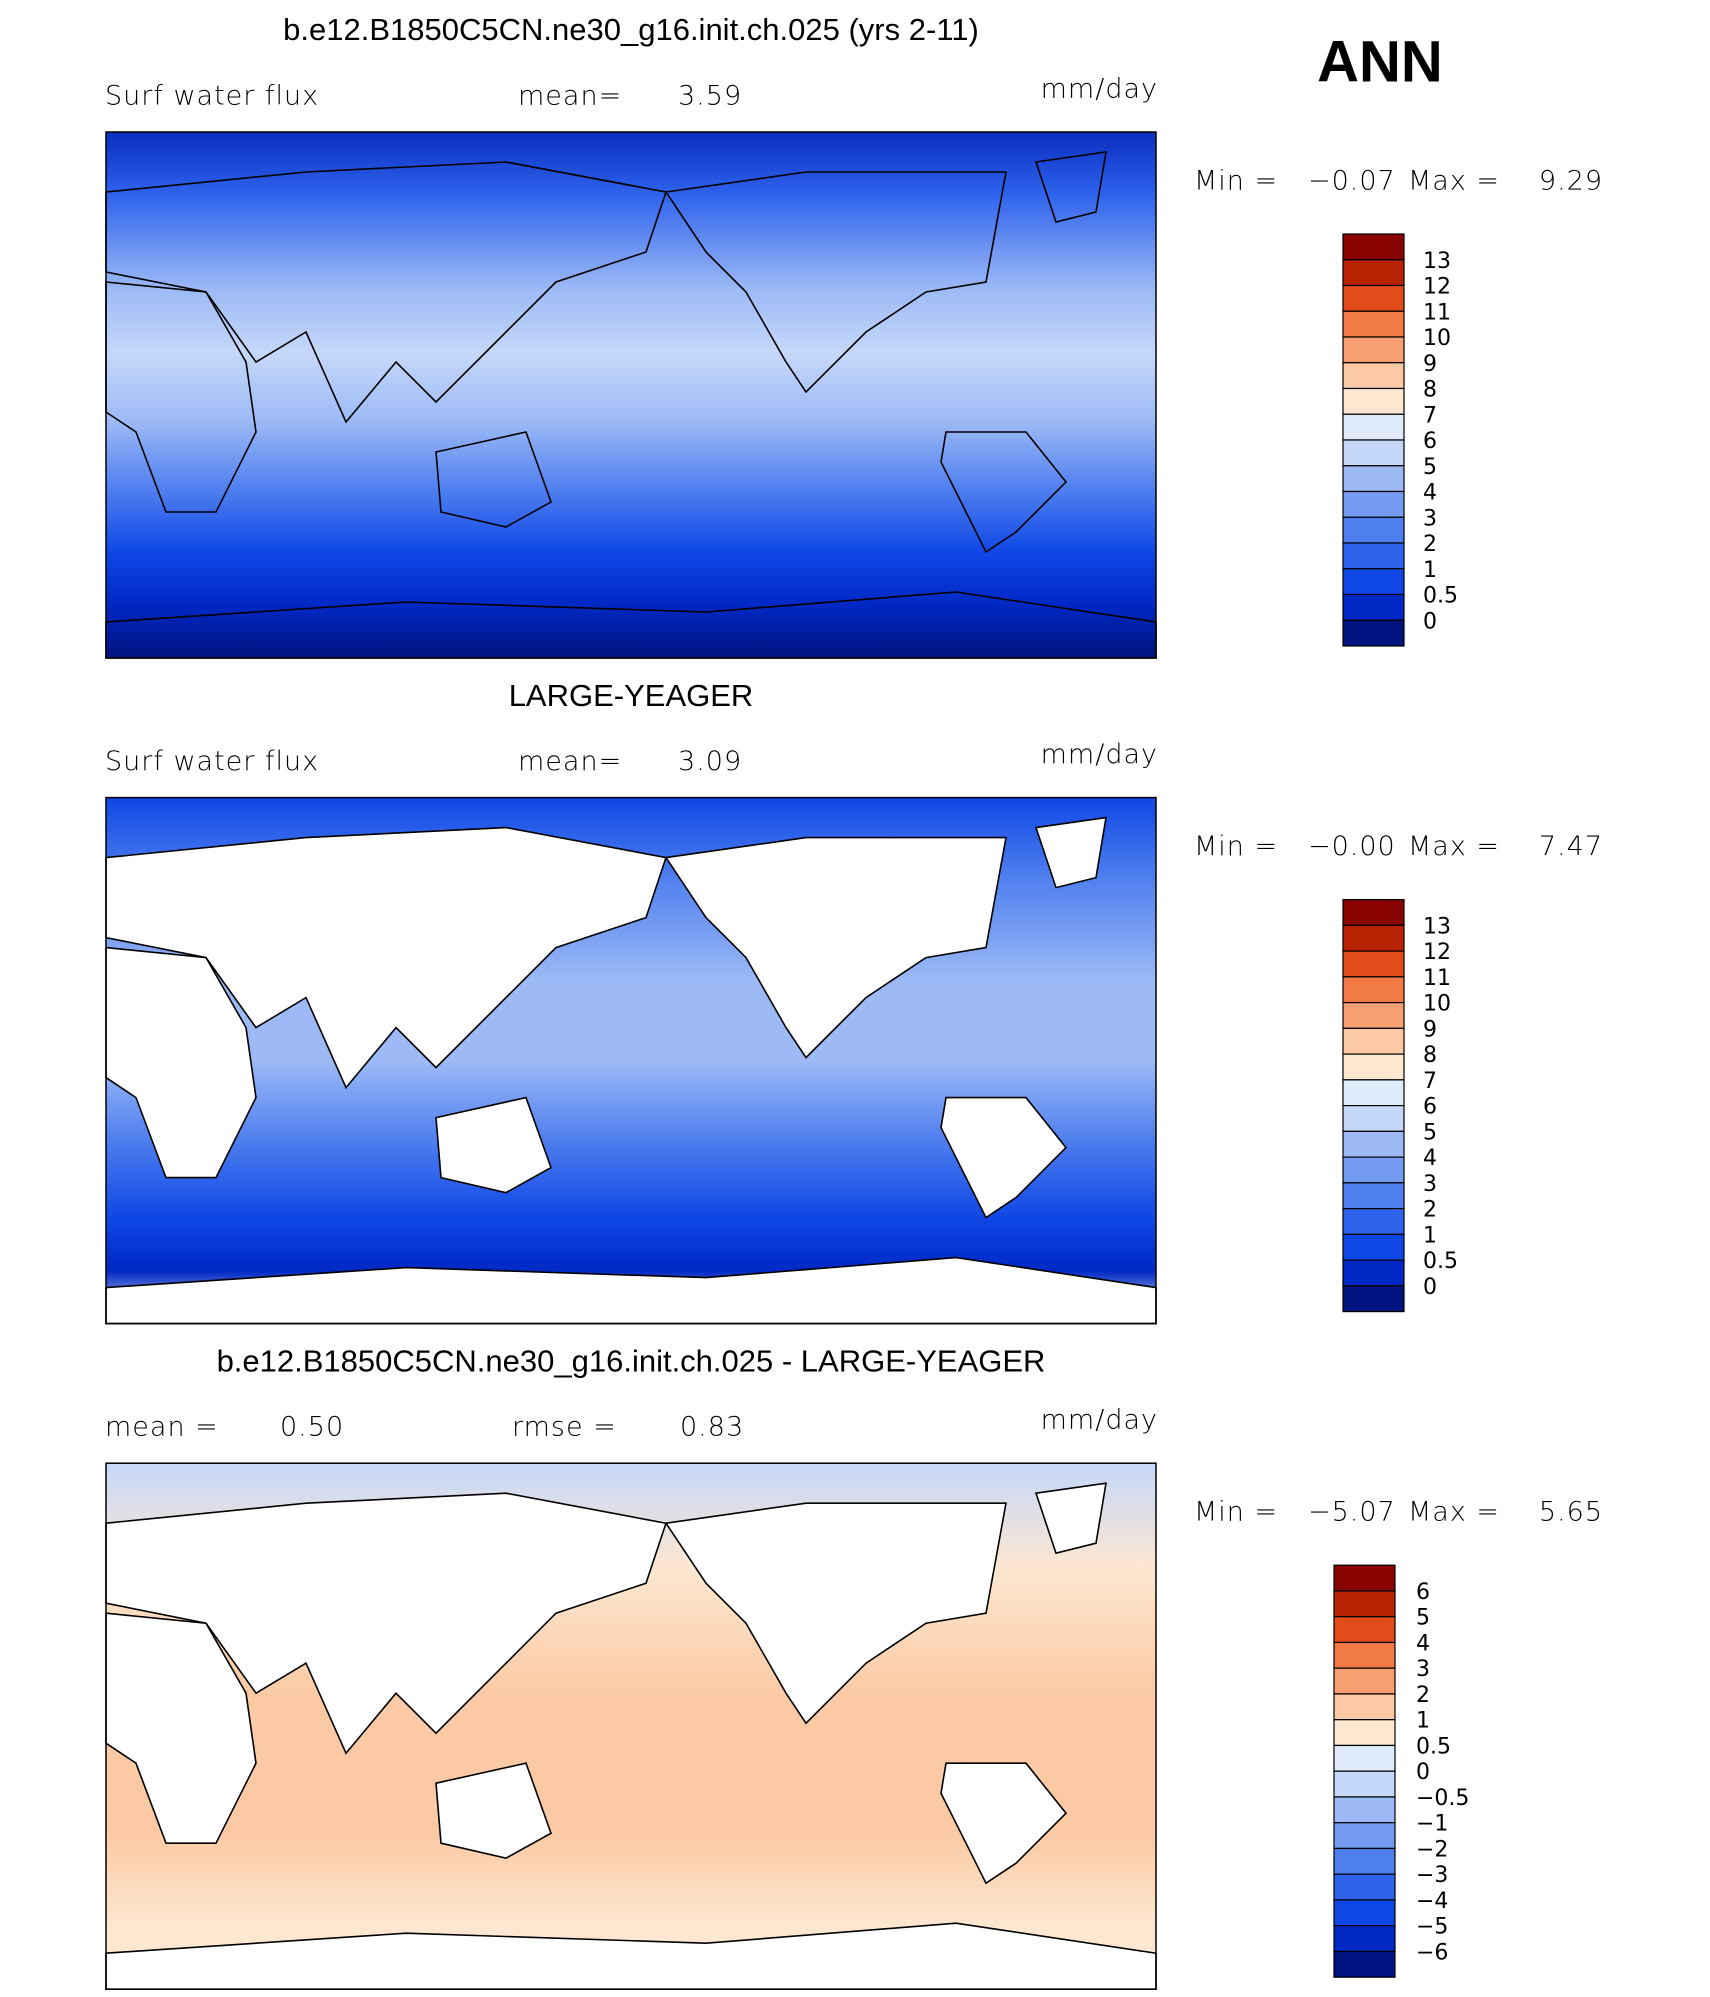 This screenshot has height=1997, width=1710. I want to click on max-value: 7.47, so click(1571, 846).